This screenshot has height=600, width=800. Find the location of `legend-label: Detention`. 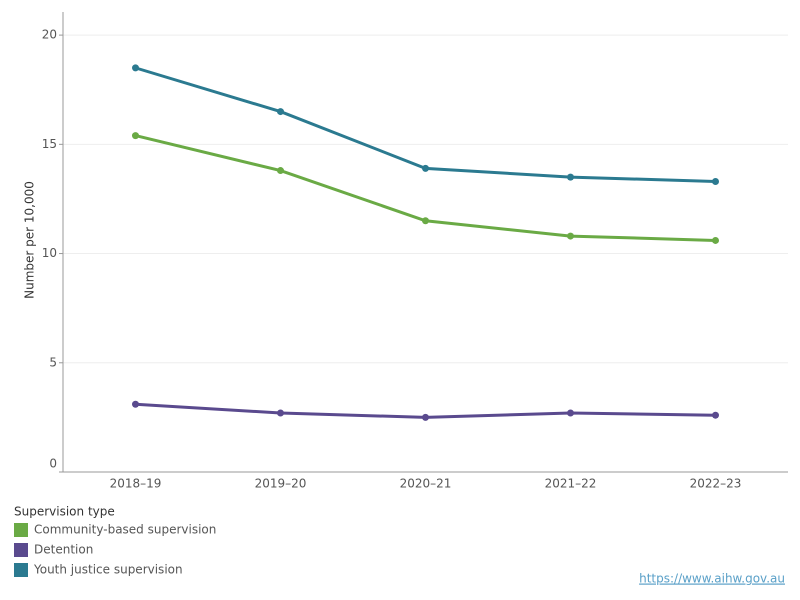

legend-label: Detention is located at coordinates (63, 550).